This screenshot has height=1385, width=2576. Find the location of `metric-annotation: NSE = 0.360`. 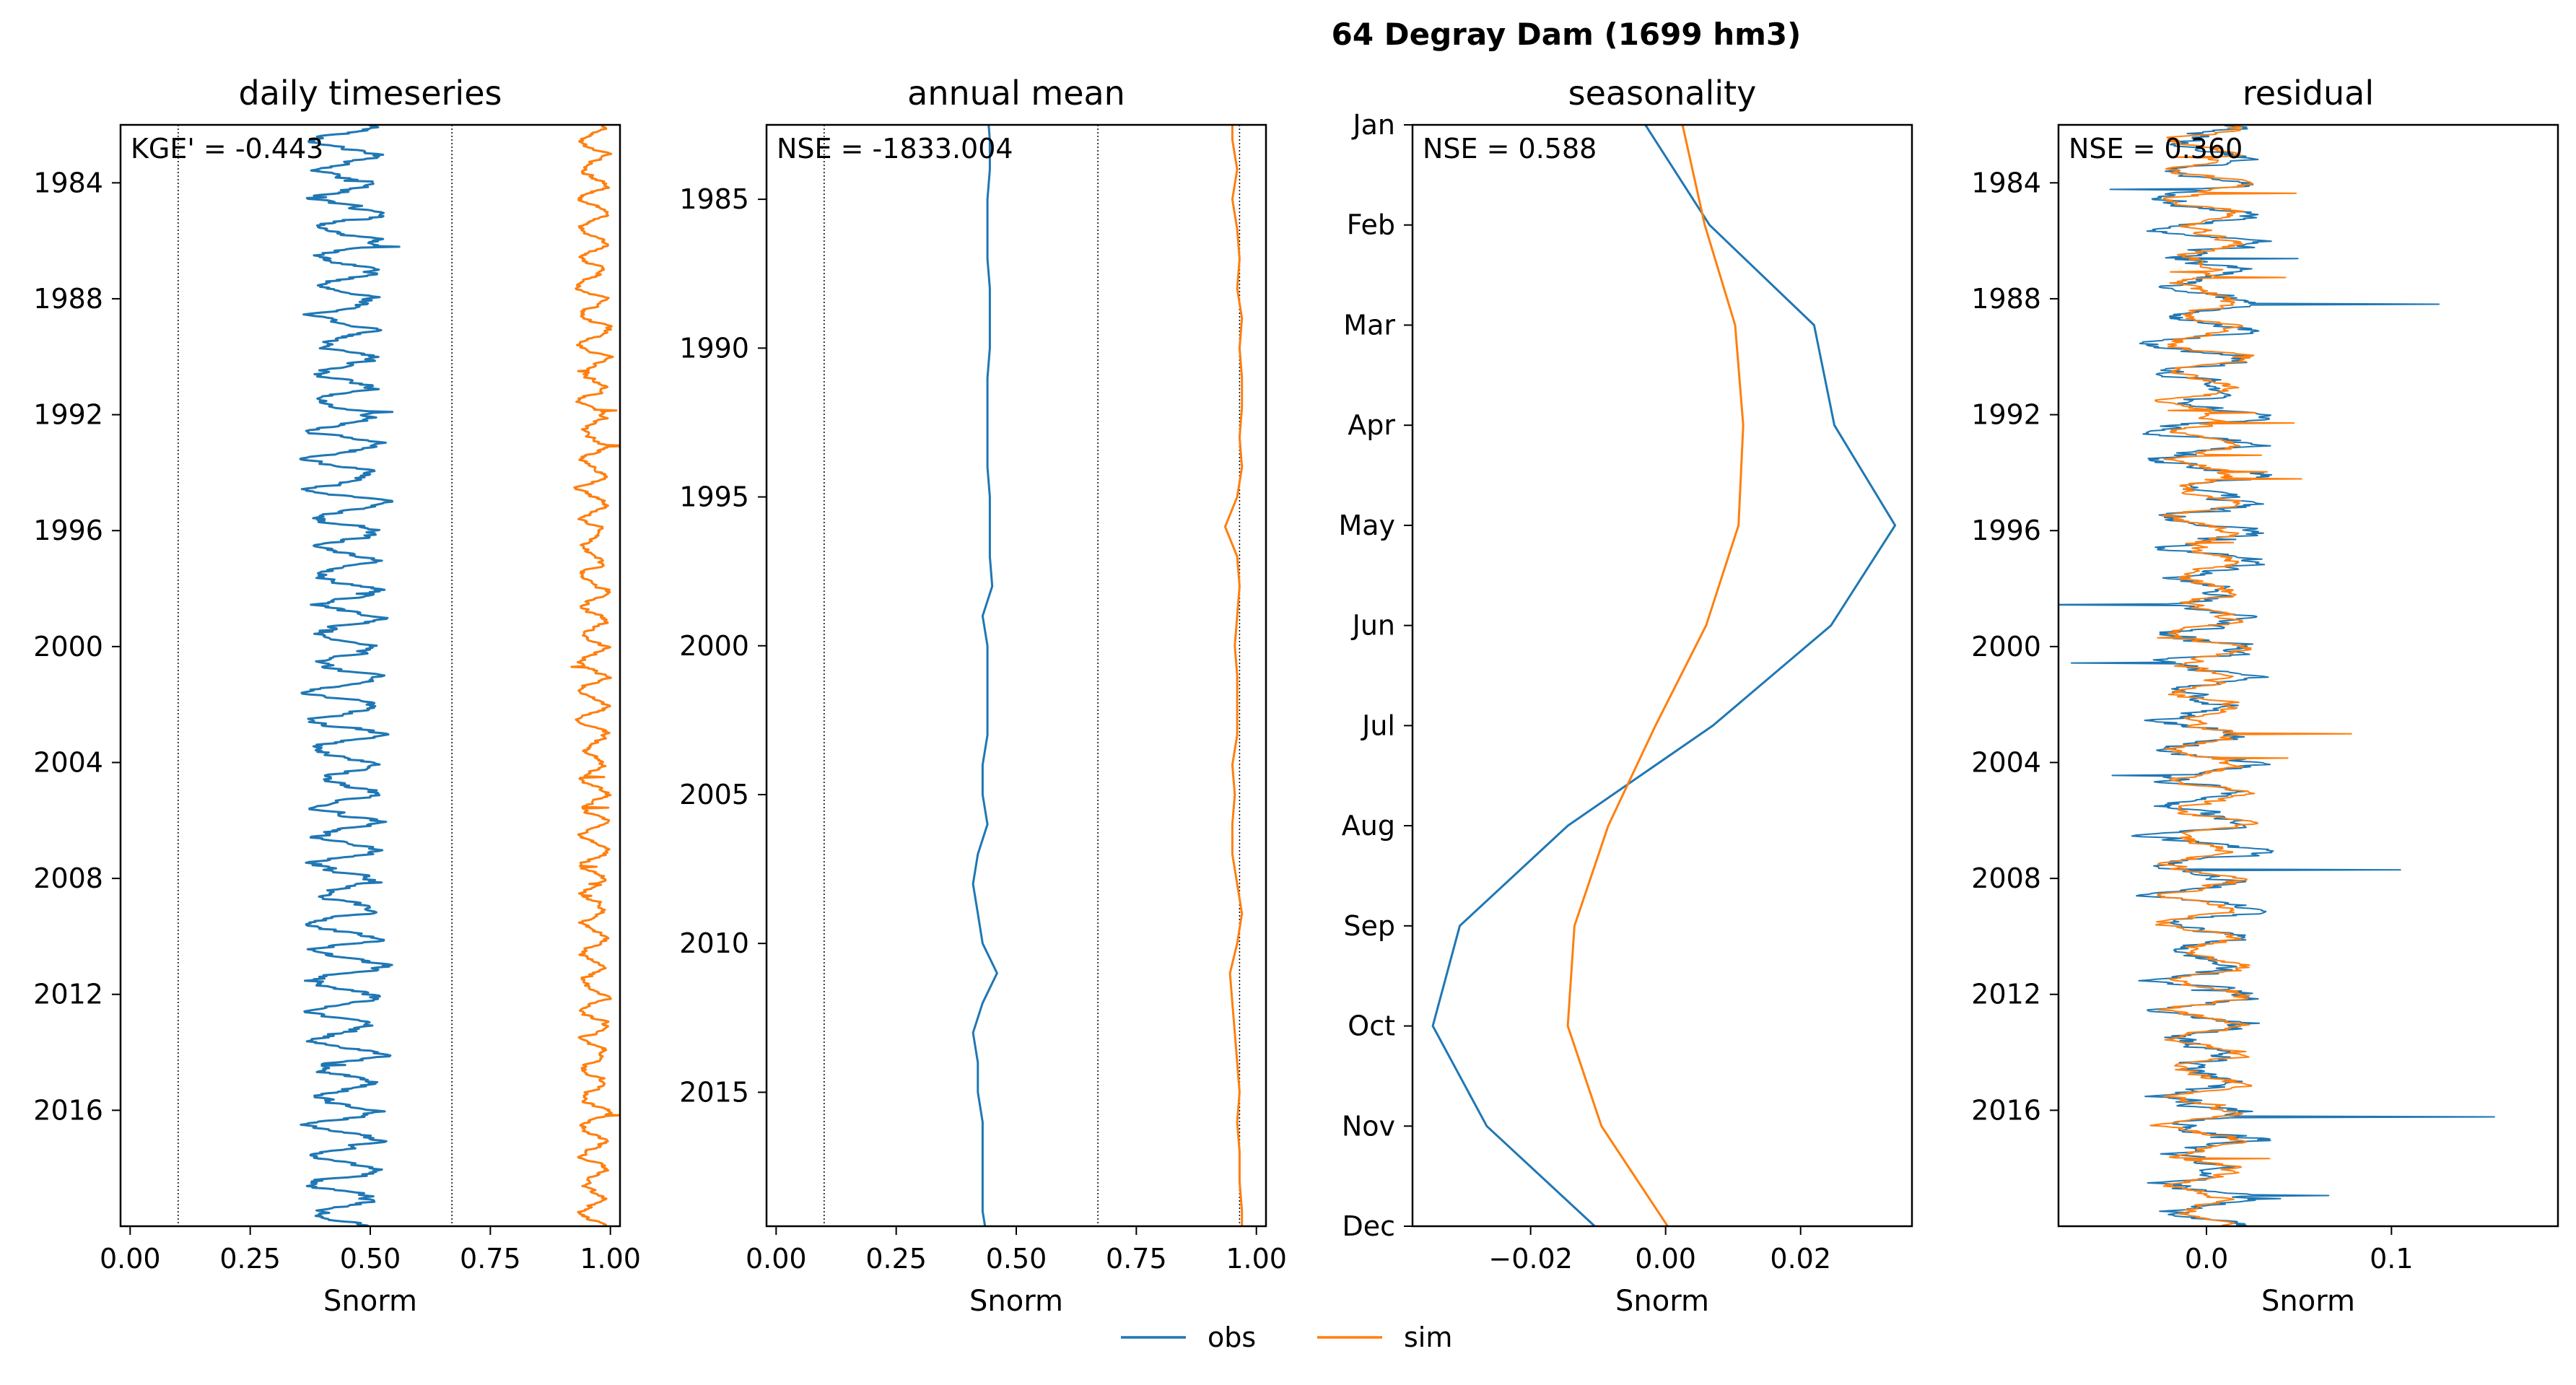

metric-annotation: NSE = 0.360 is located at coordinates (2156, 149).